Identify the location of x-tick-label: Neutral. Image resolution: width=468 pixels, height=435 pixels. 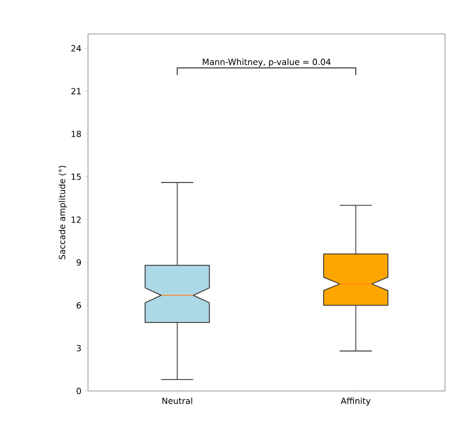
(177, 400).